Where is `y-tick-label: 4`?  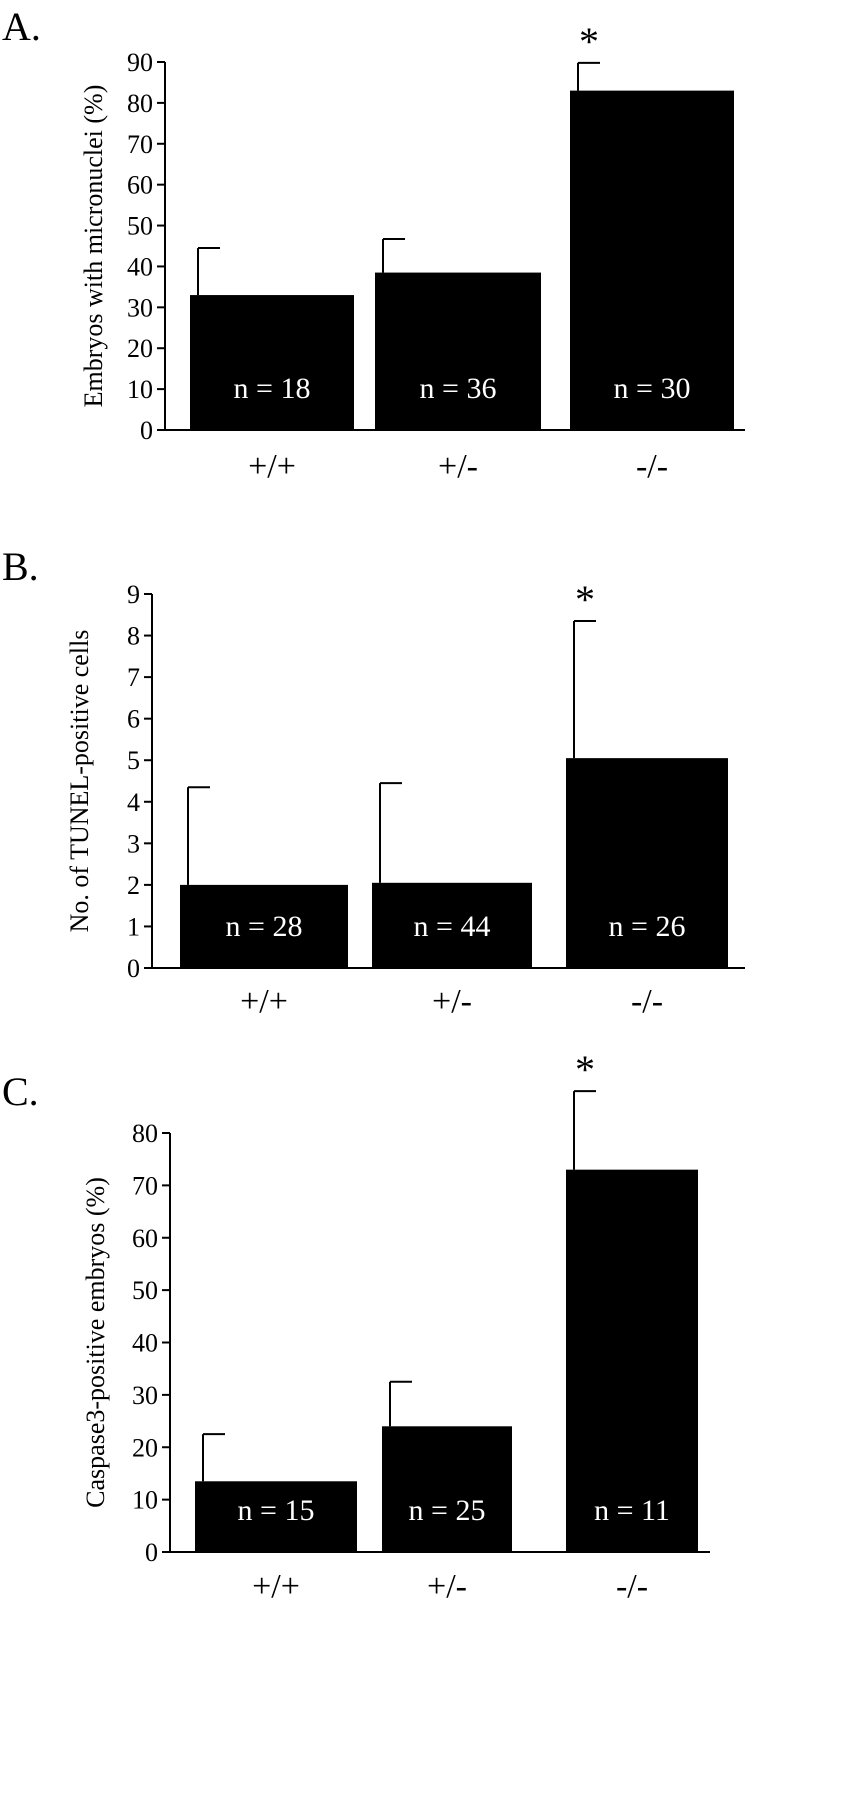 y-tick-label: 4 is located at coordinates (133, 802).